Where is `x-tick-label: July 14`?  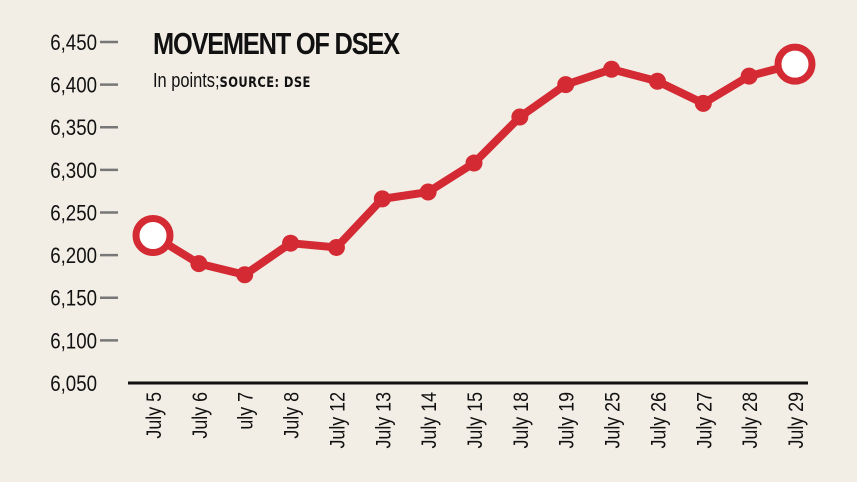 x-tick-label: July 14 is located at coordinates (430, 420).